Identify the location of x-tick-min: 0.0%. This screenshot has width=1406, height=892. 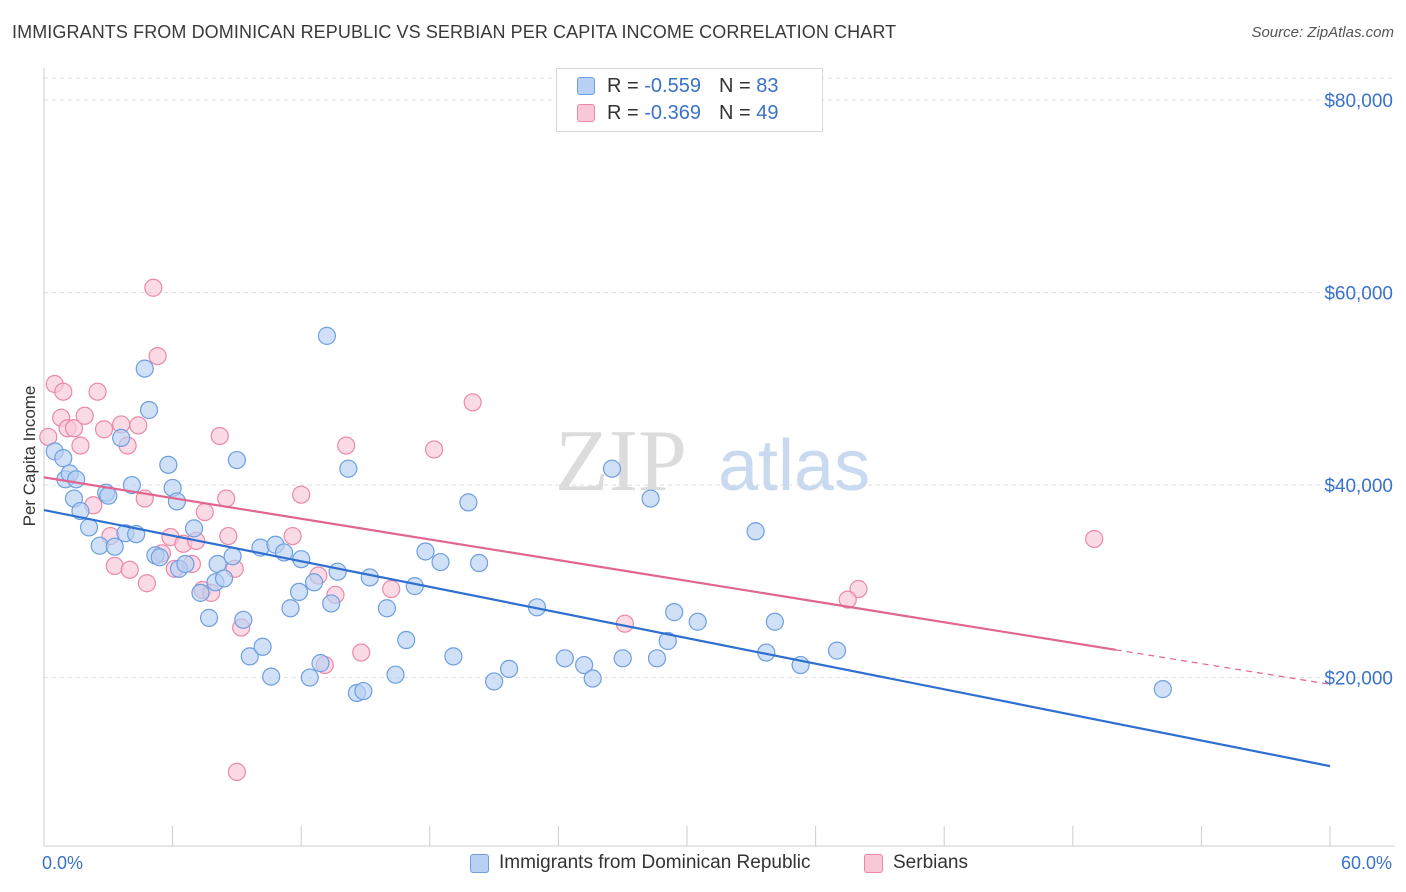
(63, 863).